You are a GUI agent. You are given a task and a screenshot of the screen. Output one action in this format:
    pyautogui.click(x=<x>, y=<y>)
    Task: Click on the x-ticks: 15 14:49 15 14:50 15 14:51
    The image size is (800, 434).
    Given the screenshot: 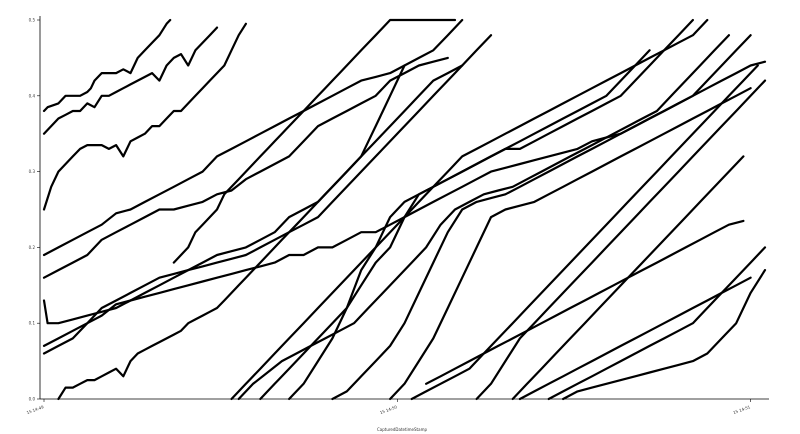 What is the action you would take?
    pyautogui.click(x=388, y=407)
    